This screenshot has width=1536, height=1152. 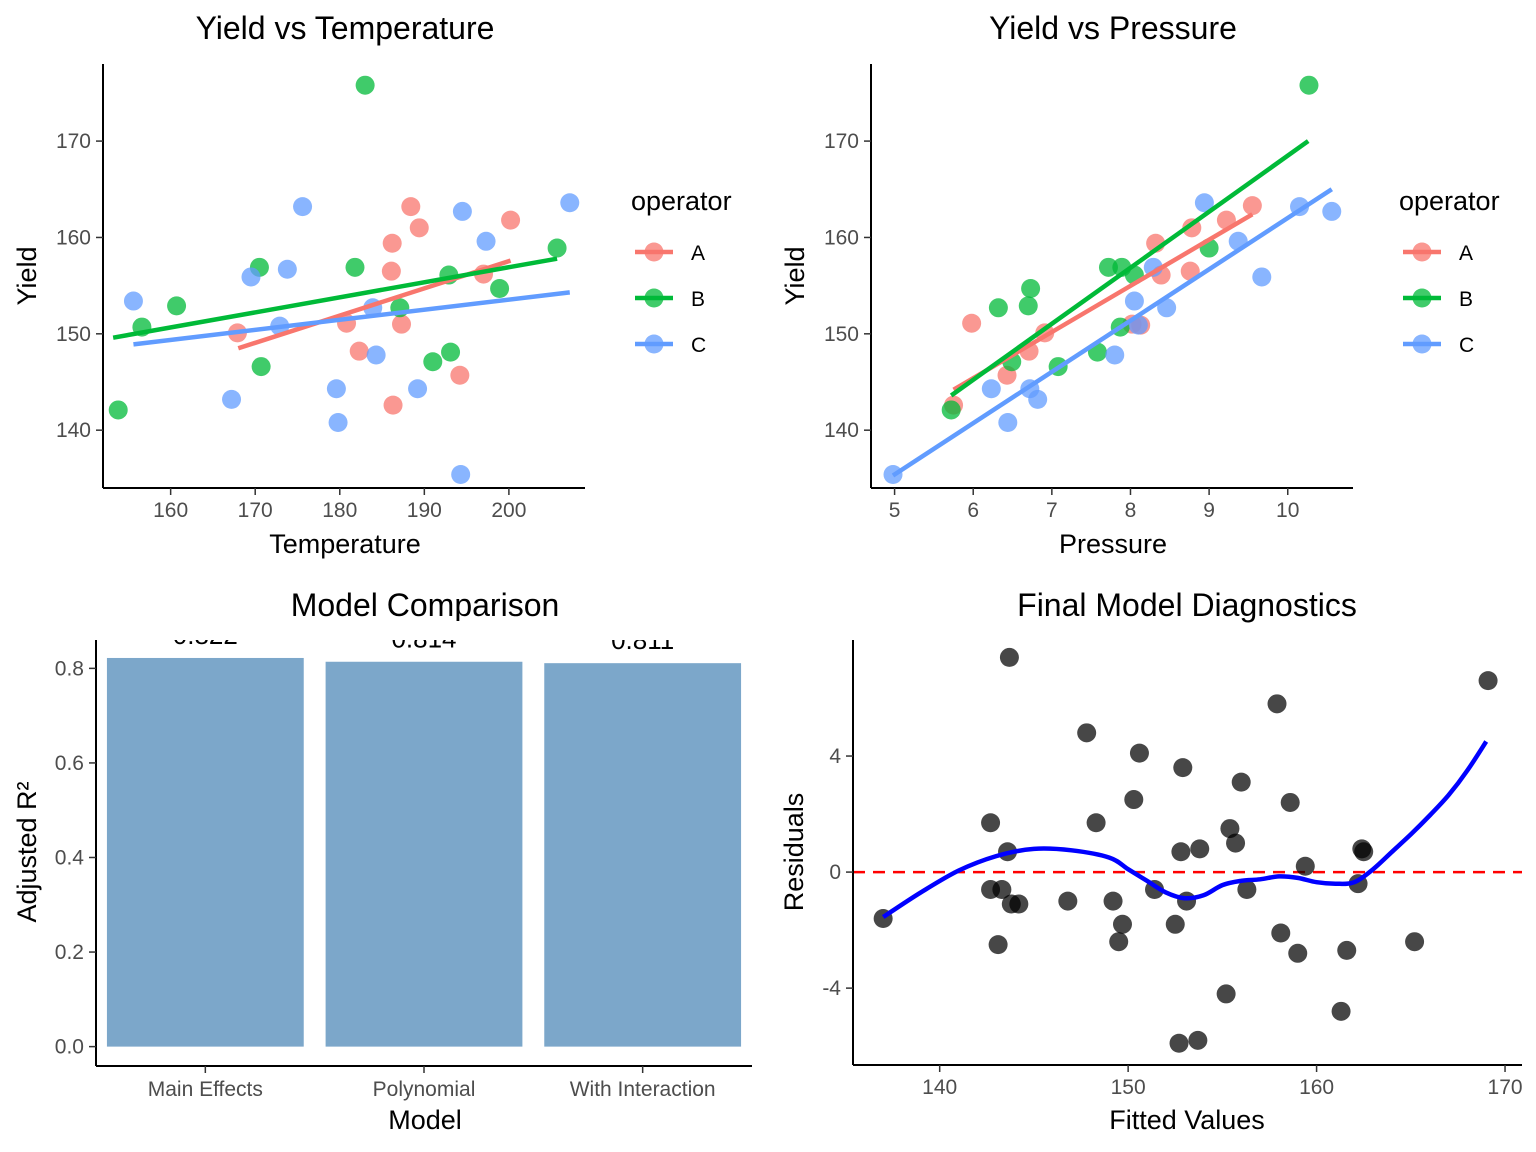 What do you see at coordinates (939, 1087) in the screenshot?
I see `x-tick-label: 140` at bounding box center [939, 1087].